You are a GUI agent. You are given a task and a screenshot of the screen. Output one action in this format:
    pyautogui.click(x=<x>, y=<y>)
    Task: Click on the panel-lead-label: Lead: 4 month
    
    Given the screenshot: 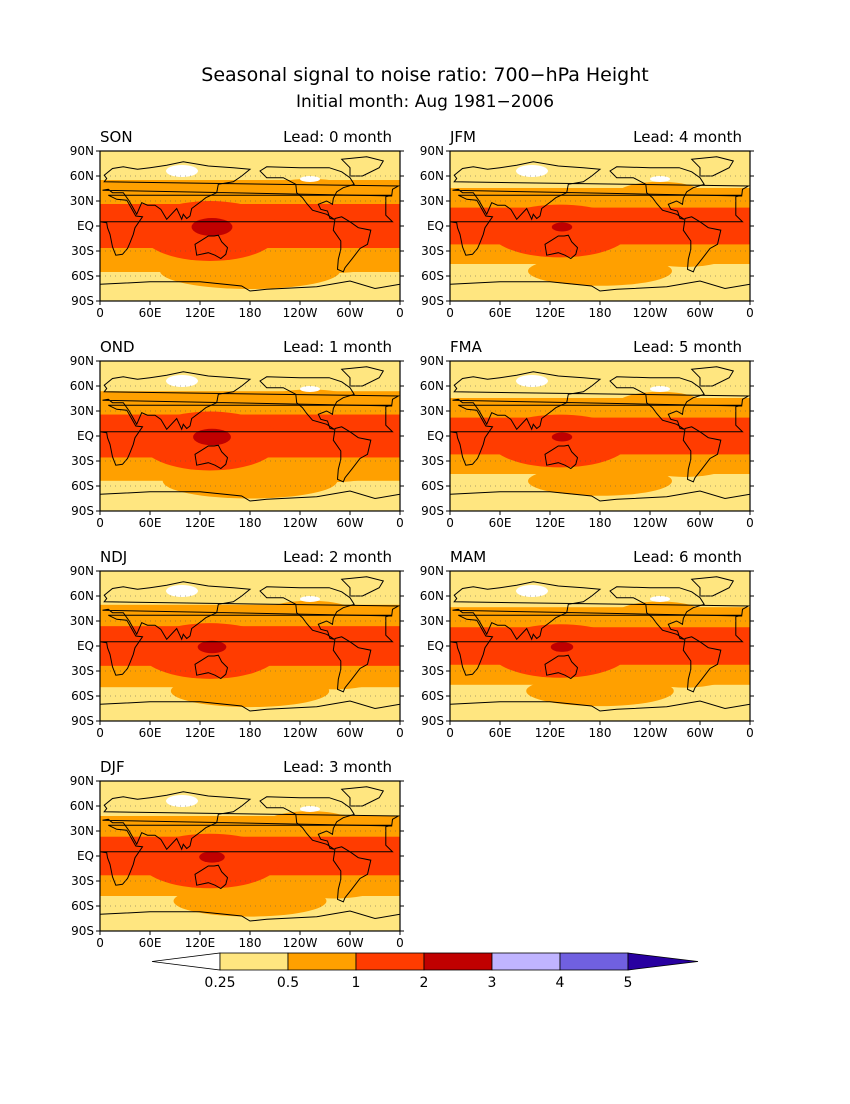 What is the action you would take?
    pyautogui.click(x=687, y=137)
    